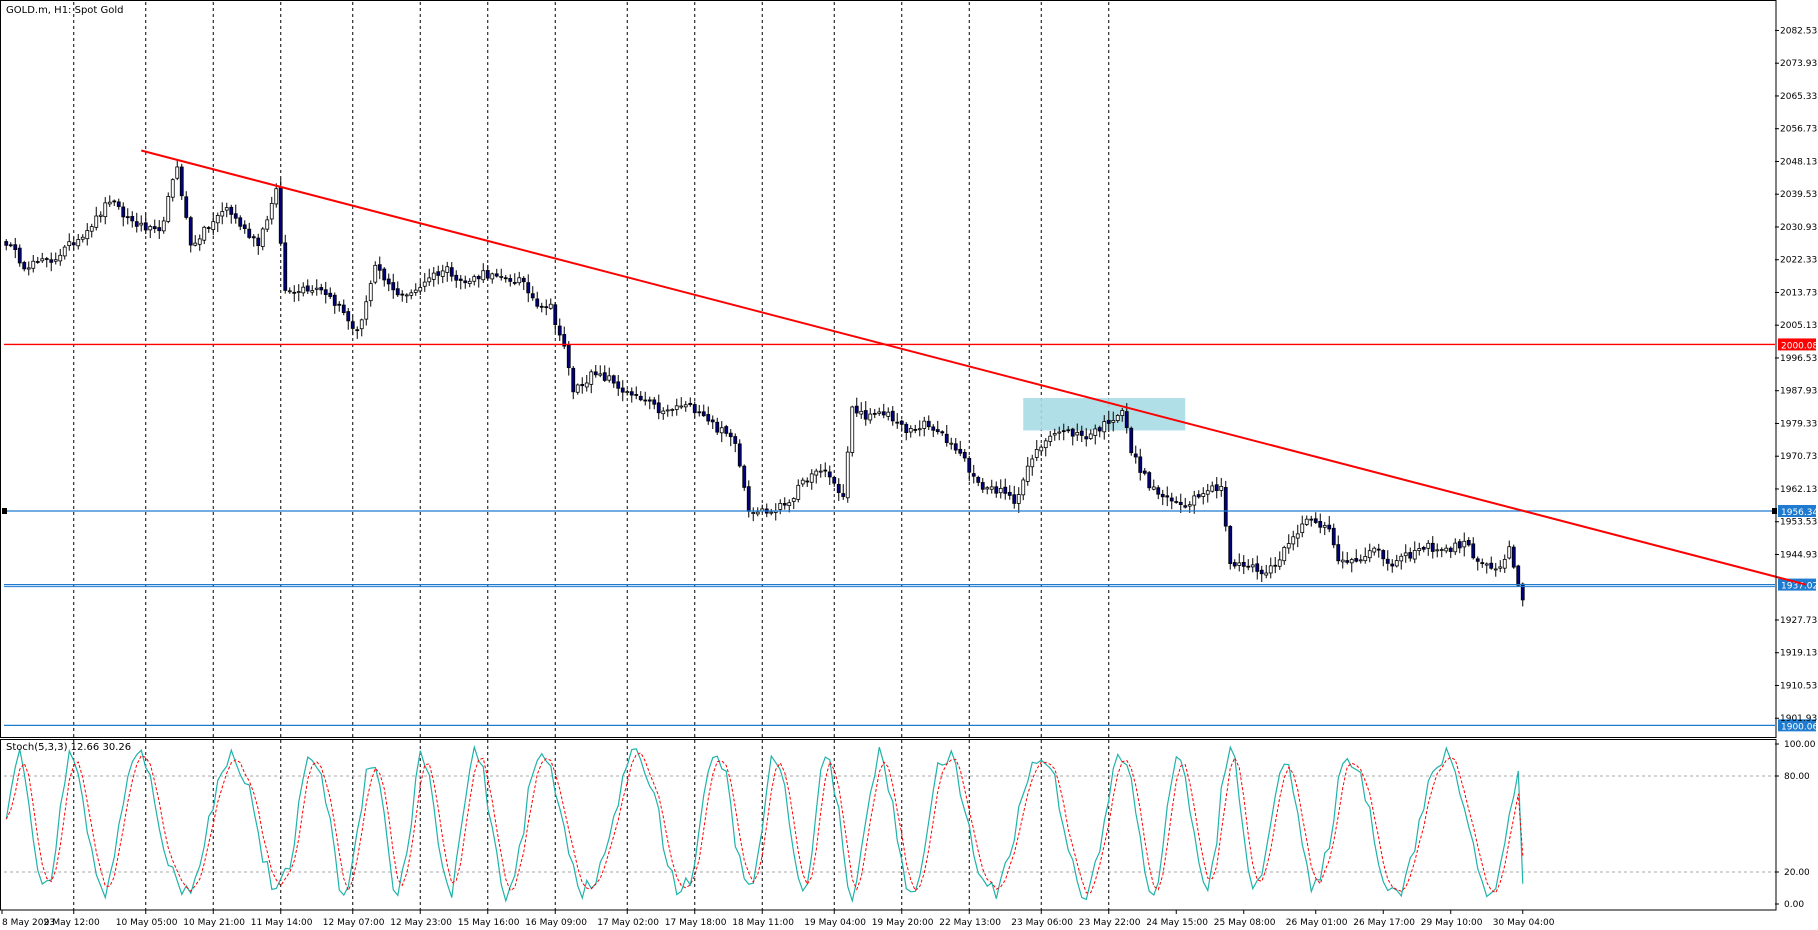 The width and height of the screenshot is (1818, 930). I want to click on x-tick-label: 19 May 04:00, so click(835, 923).